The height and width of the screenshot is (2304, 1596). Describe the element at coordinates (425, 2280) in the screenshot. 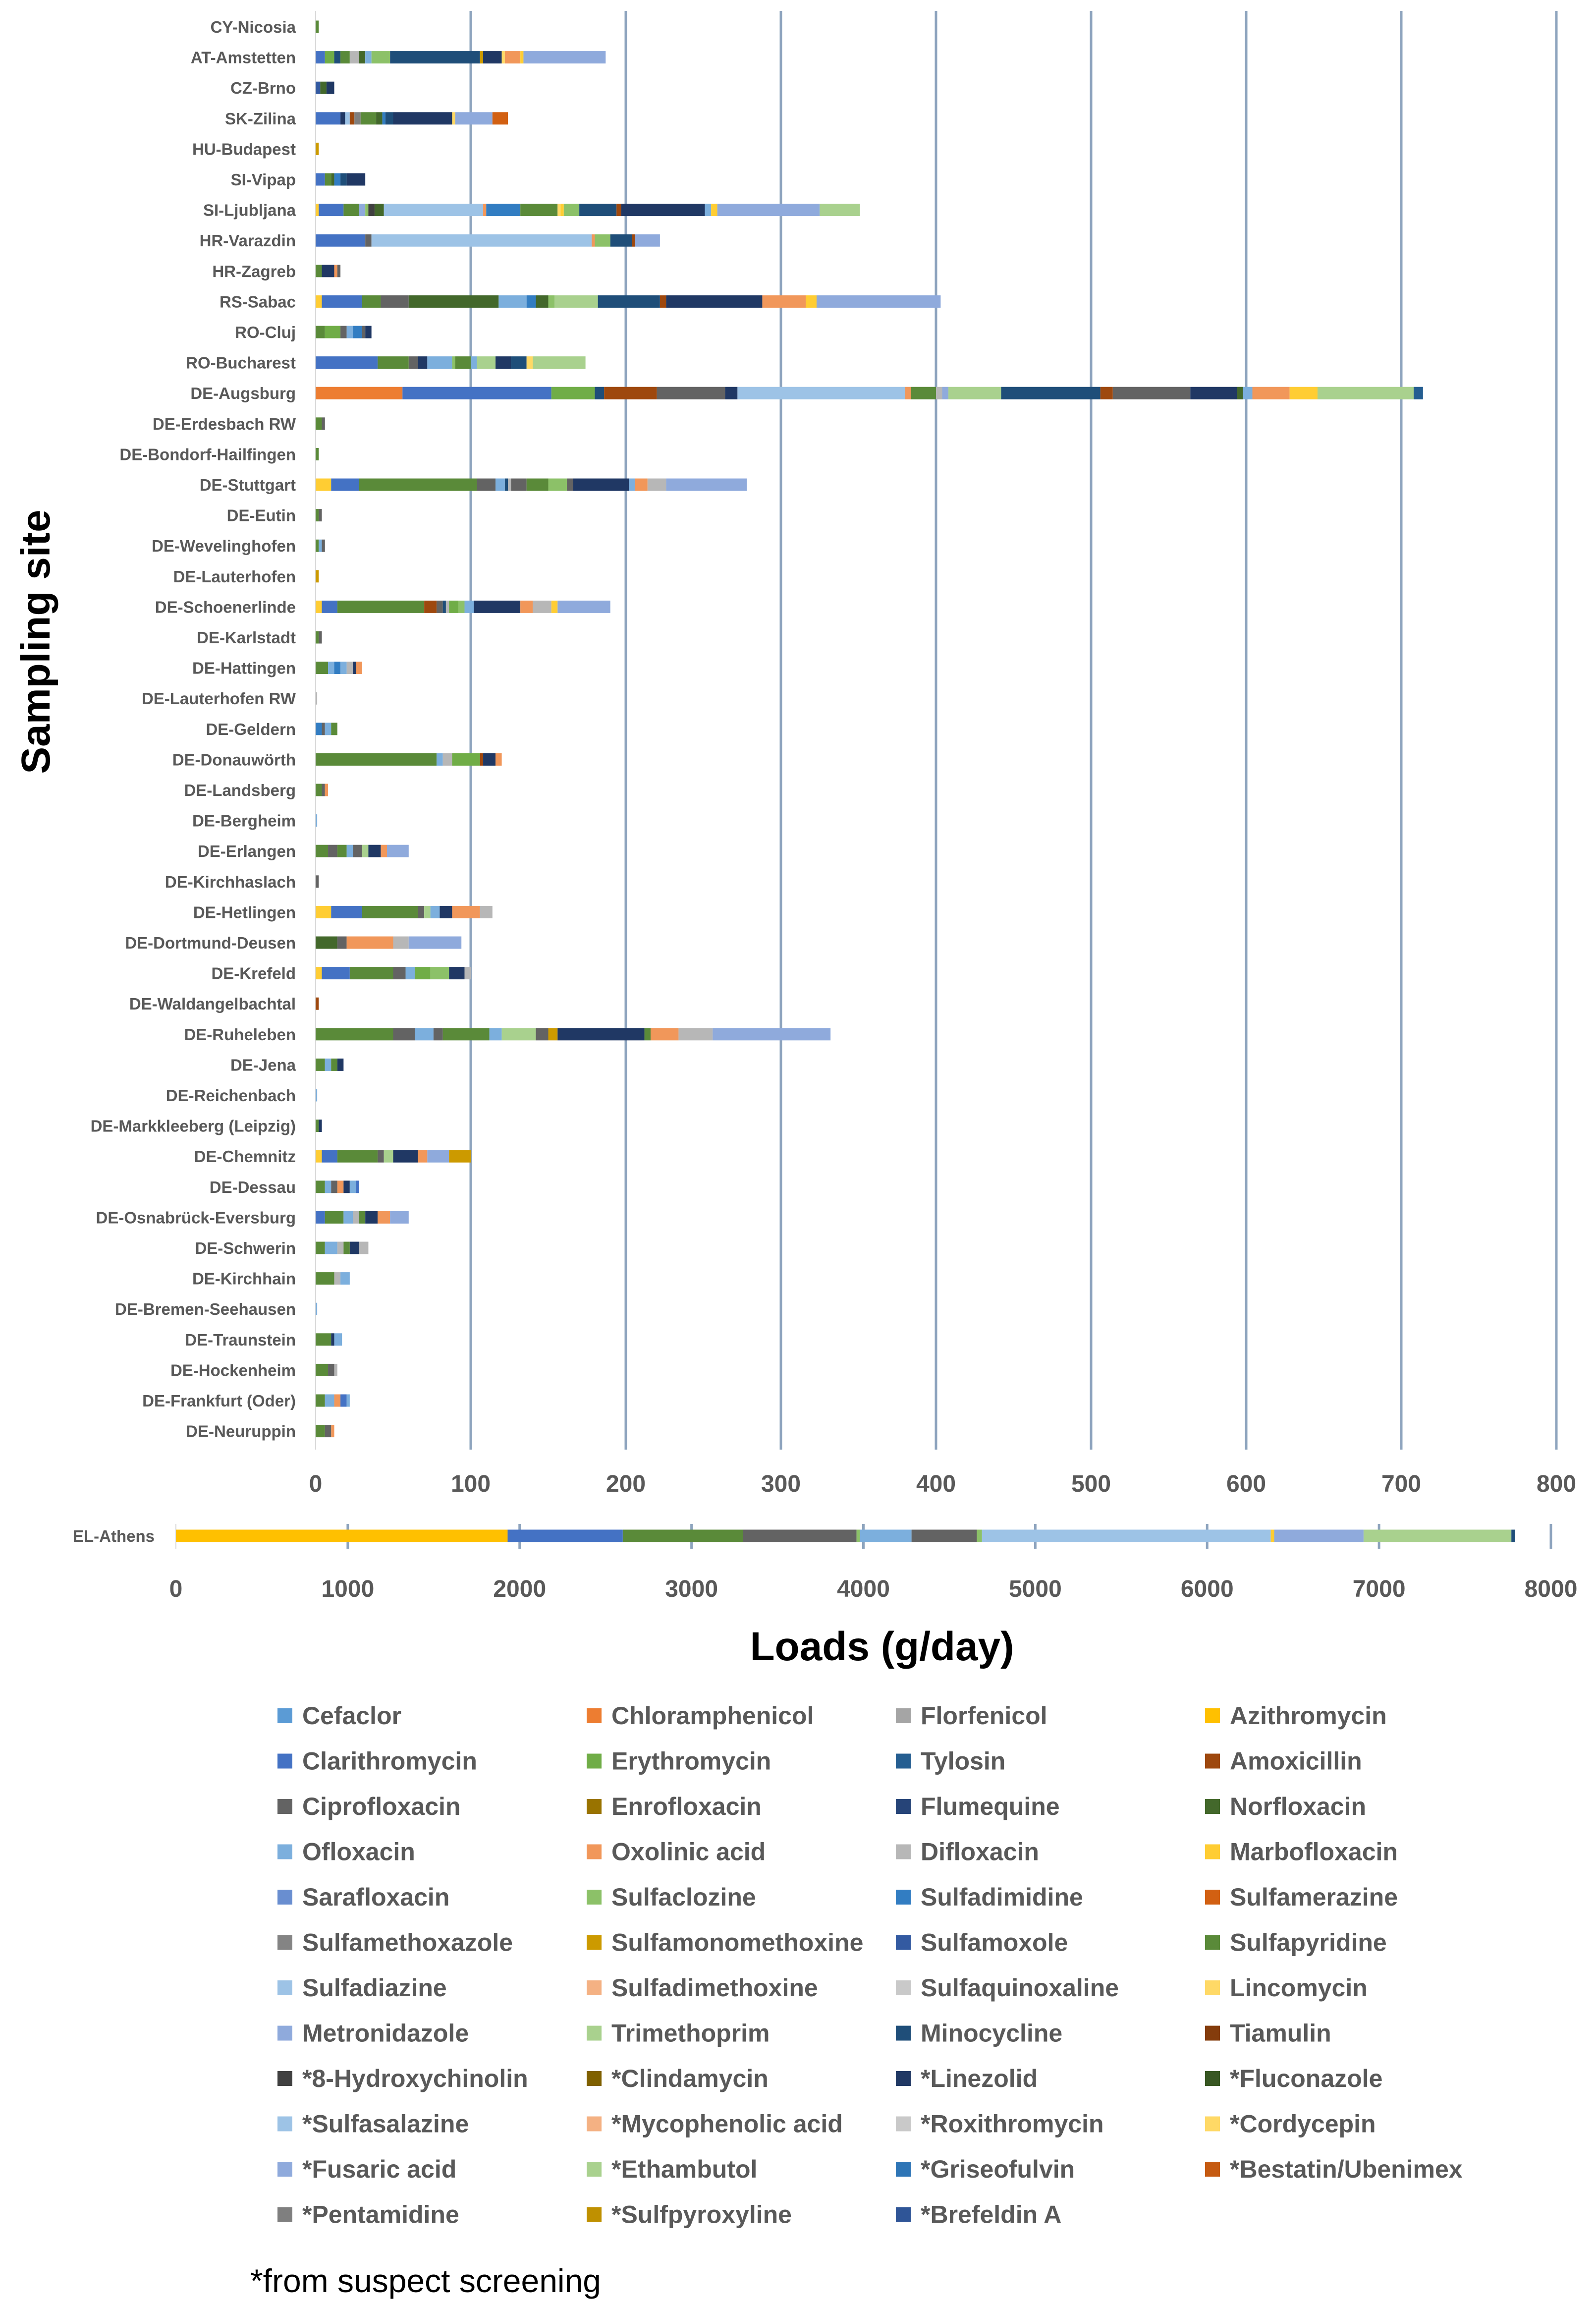

I see `footnote: *from suspect screening` at that location.